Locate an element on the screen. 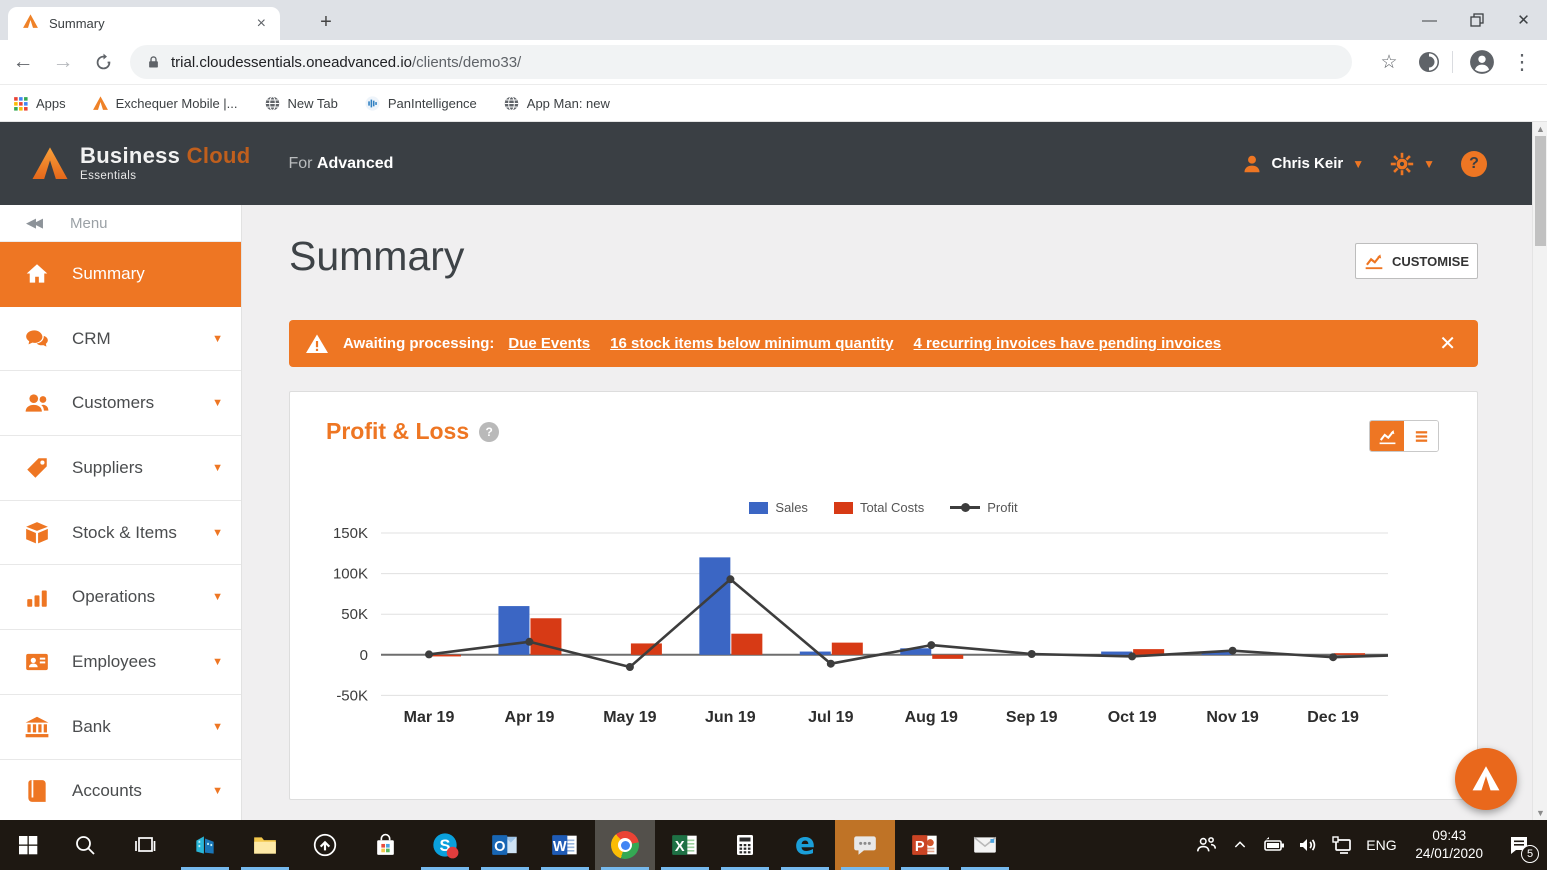 This screenshot has height=870, width=1547. taskbar-erp-app-icon is located at coordinates (205, 845).